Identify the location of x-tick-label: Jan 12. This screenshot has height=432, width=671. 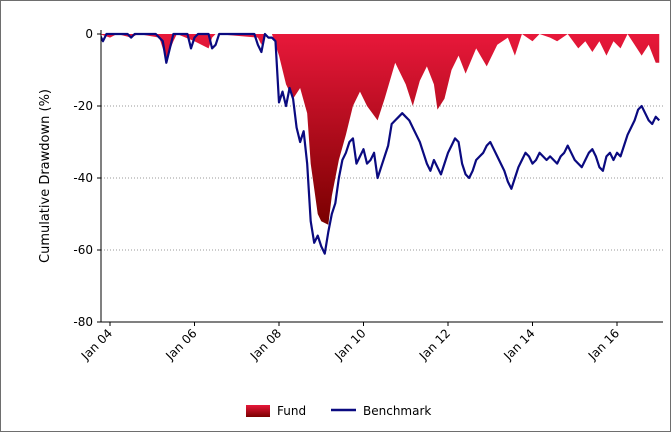
(434, 344).